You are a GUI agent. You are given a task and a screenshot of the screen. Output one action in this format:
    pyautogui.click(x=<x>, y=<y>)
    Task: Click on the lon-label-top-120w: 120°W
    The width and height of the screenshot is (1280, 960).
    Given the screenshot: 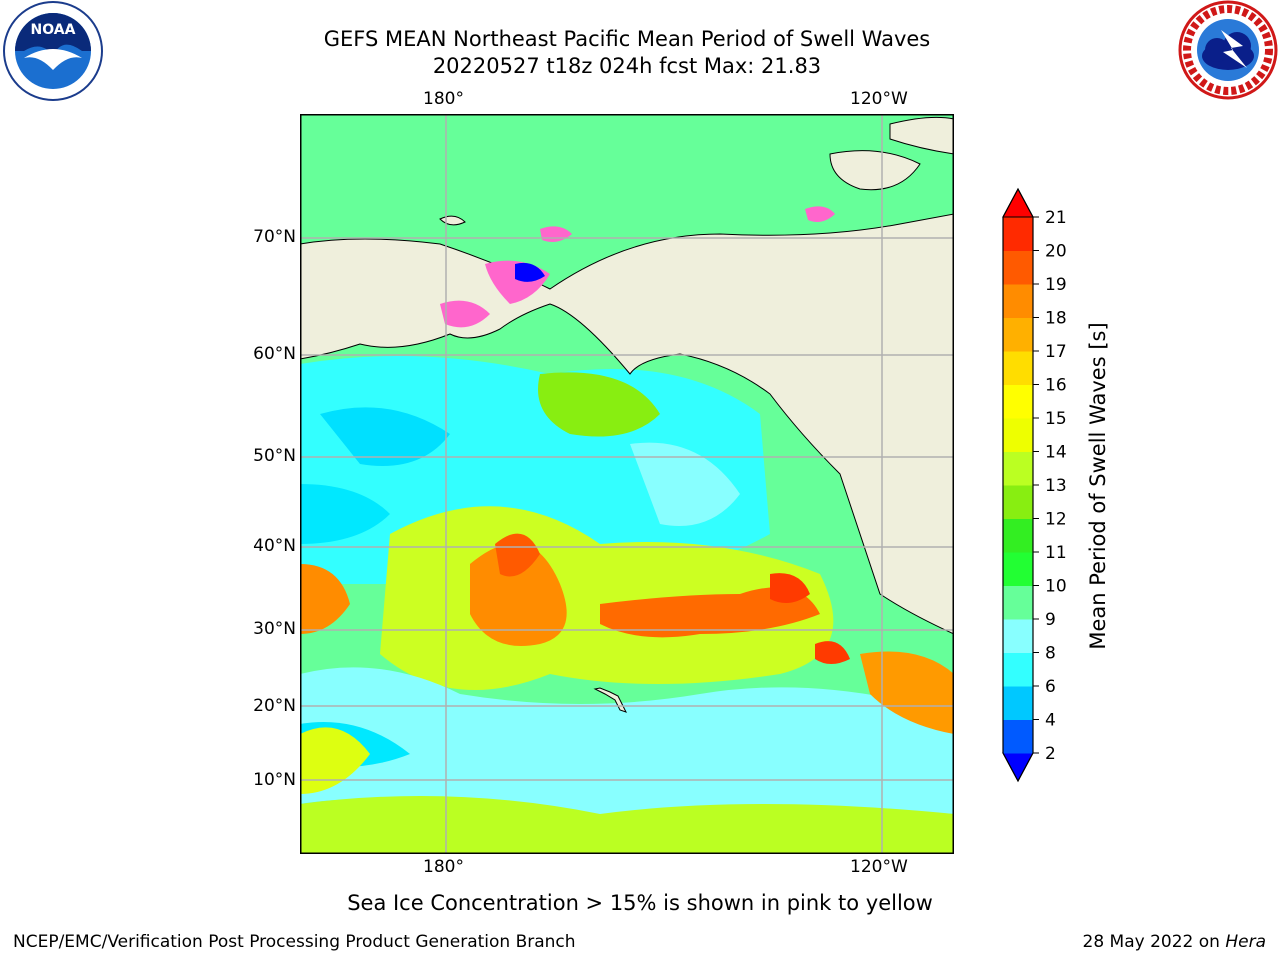 What is the action you would take?
    pyautogui.click(x=879, y=99)
    